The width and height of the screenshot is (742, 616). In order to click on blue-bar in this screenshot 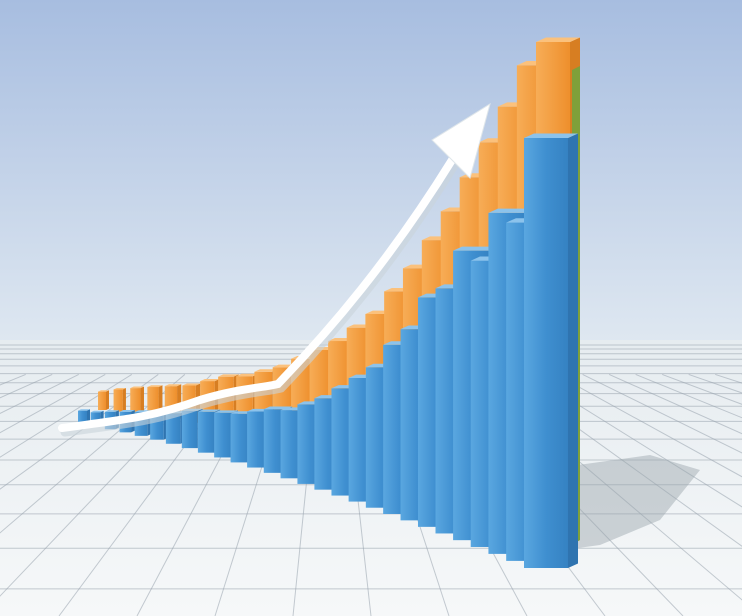, I will do `click(551, 350)`.